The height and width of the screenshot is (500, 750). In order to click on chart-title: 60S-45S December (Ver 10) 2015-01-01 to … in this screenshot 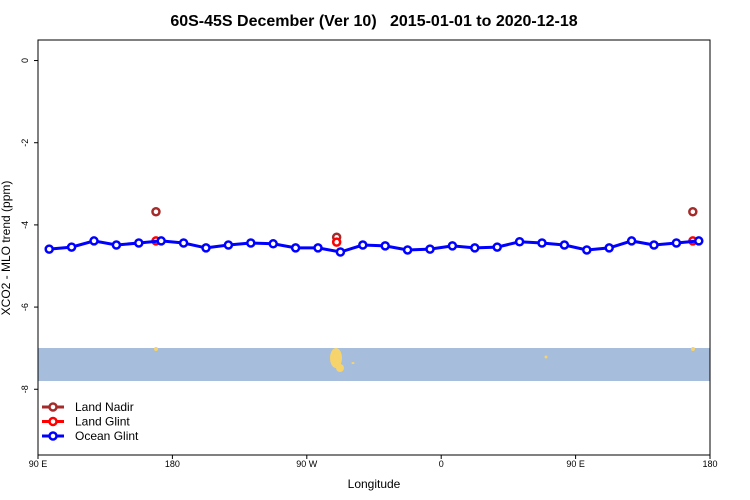, I will do `click(373, 21)`.